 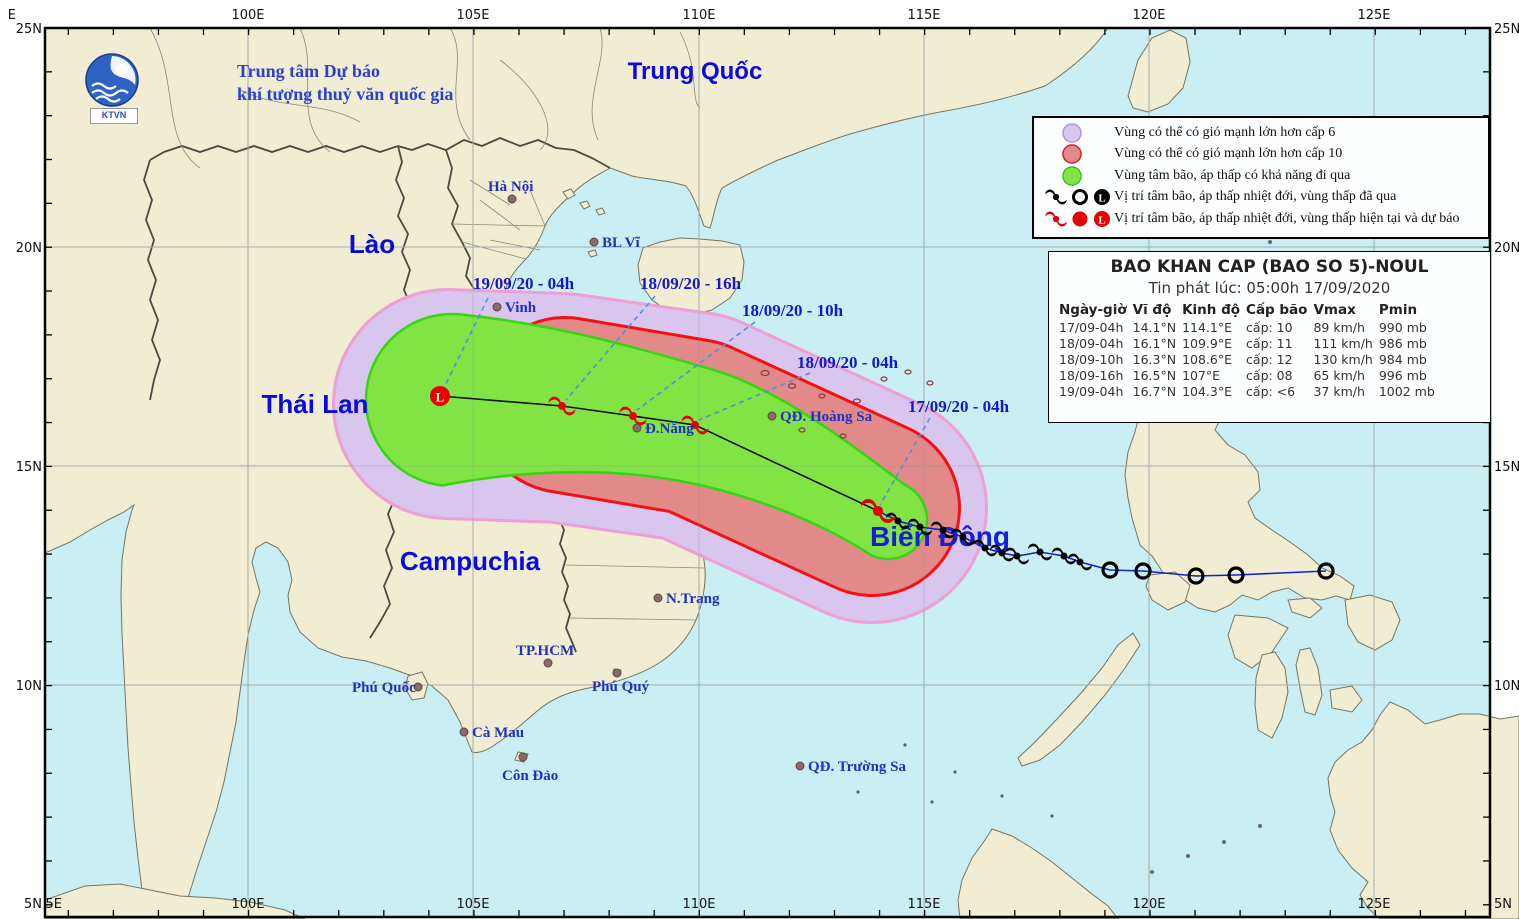 I want to click on forecast-positions: L, so click(x=663, y=454).